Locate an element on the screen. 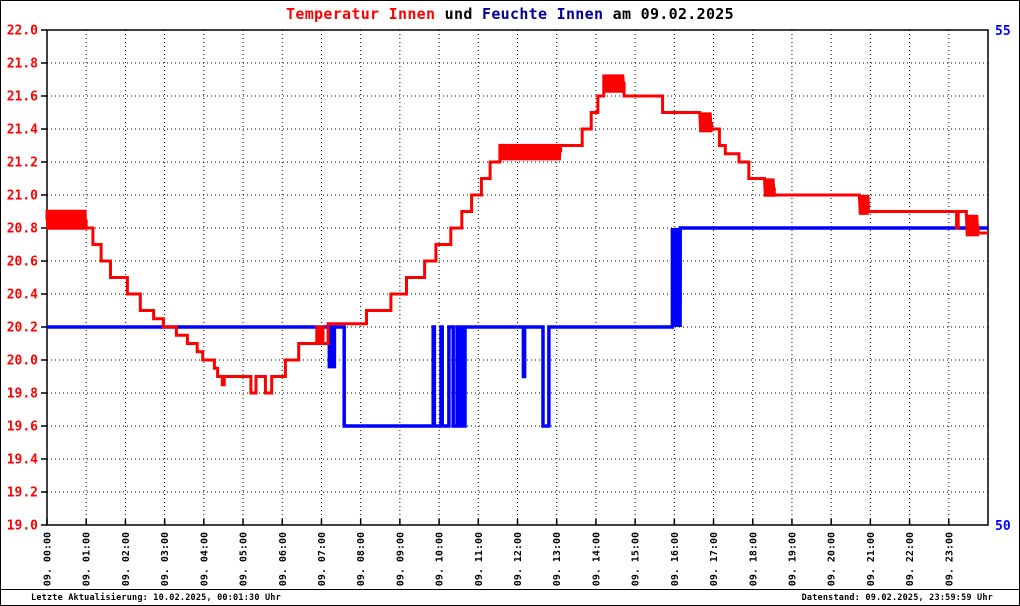 Image resolution: width=1020 pixels, height=606 pixels. x-axis-label: 09. 10:00 is located at coordinates (440, 559).